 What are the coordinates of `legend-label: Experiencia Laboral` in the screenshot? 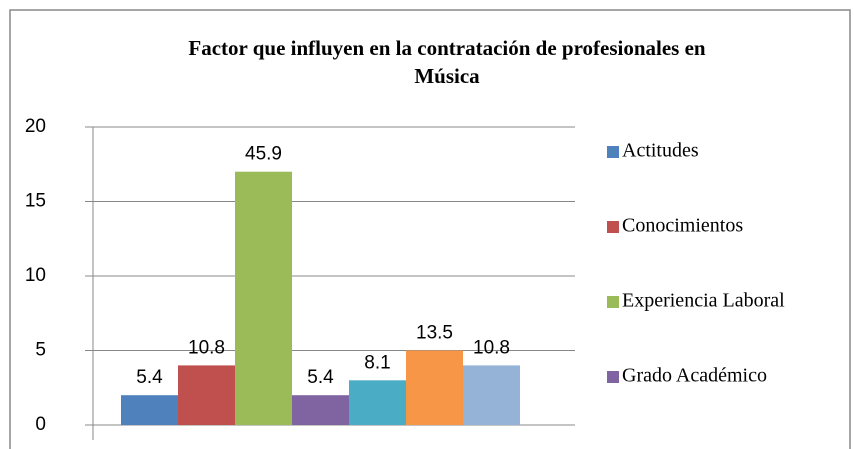 It's located at (703, 301).